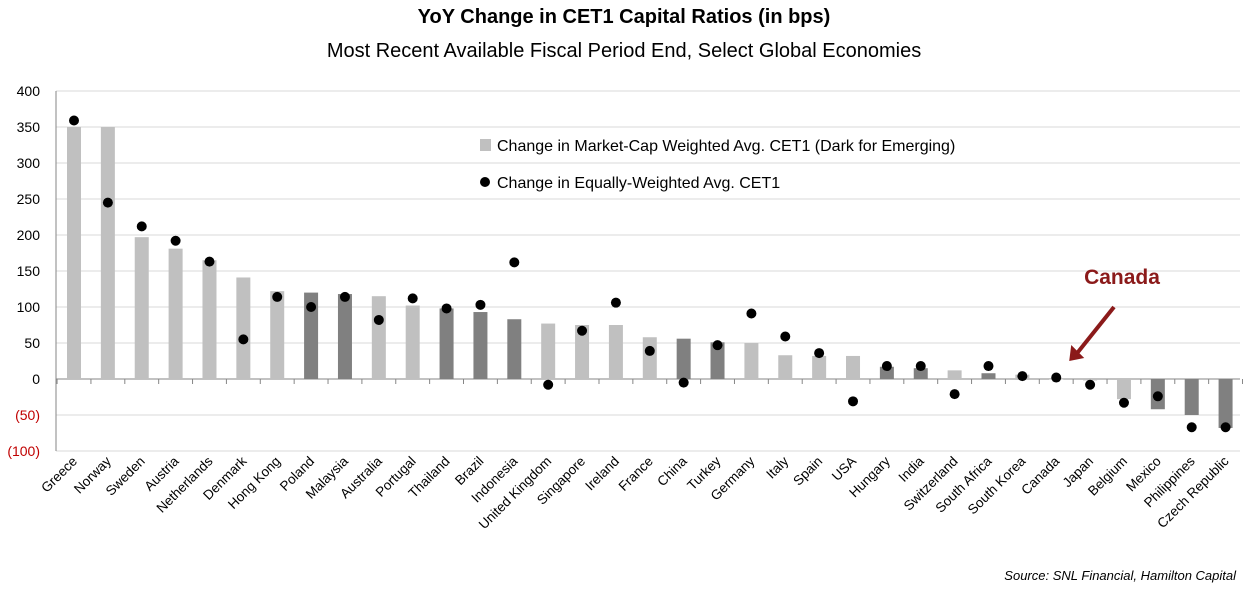  What do you see at coordinates (638, 183) in the screenshot?
I see `legend-label-dots: Change in Equally-Weighted Avg. CET1` at bounding box center [638, 183].